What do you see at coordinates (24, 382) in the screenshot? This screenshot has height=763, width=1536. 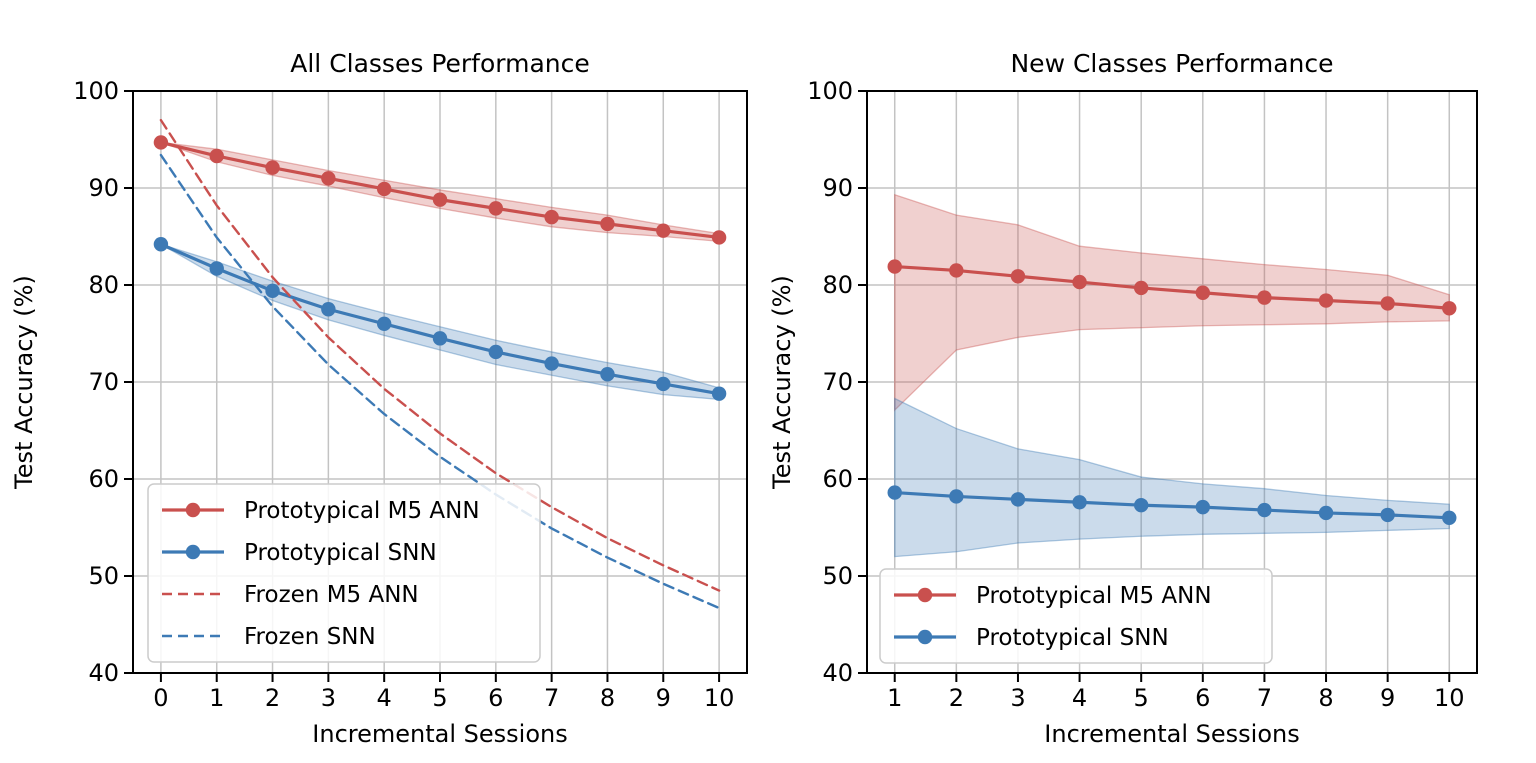 I see `left-yaxis-label: Test Accuracy (%)` at bounding box center [24, 382].